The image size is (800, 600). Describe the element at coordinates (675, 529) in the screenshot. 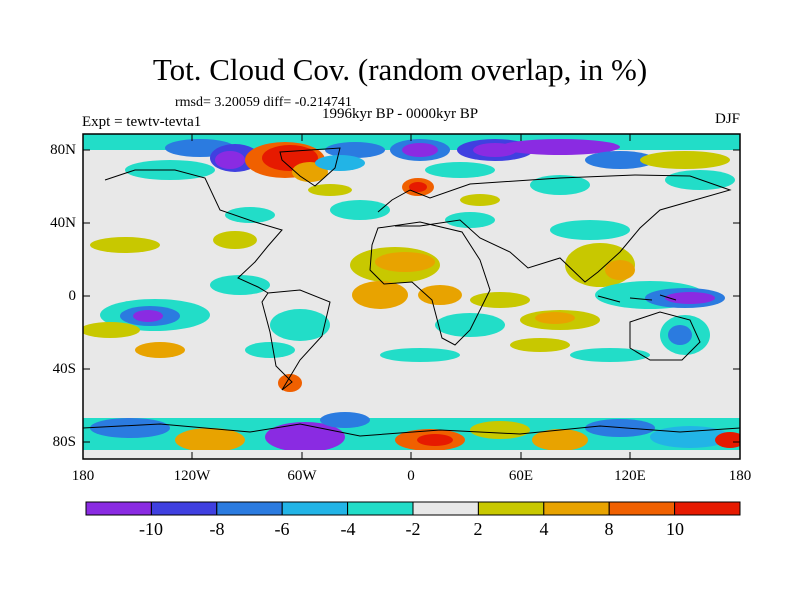

I see `colorbar-label: 10` at that location.